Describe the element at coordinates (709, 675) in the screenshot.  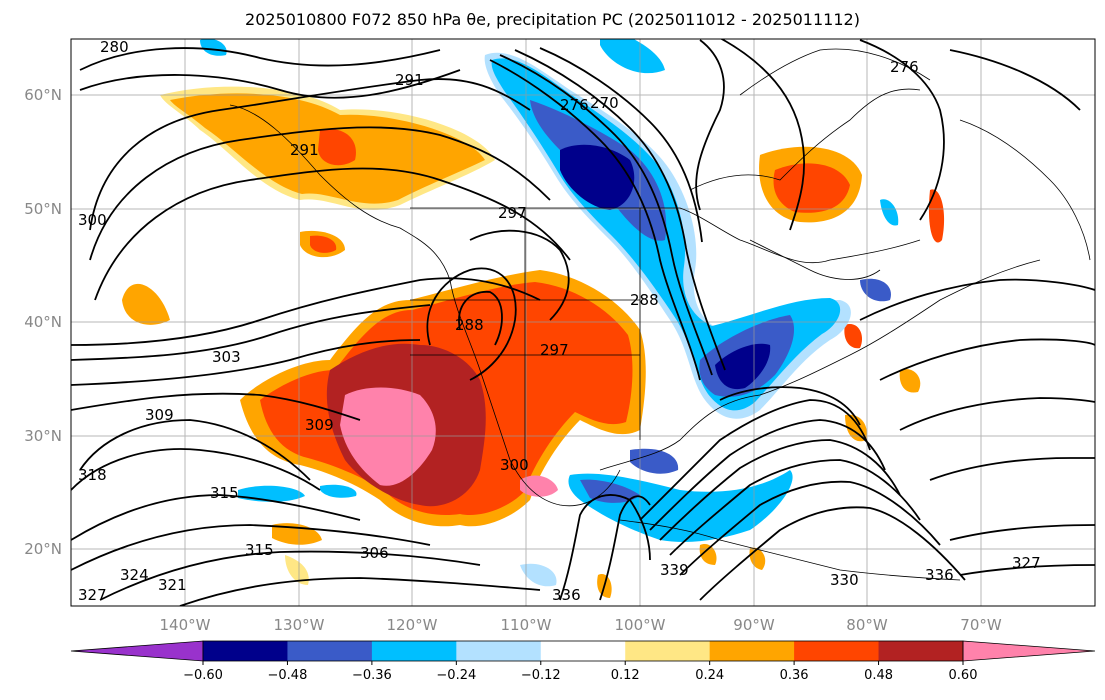
I see `colorbar-tick-label: 0.24` at that location.